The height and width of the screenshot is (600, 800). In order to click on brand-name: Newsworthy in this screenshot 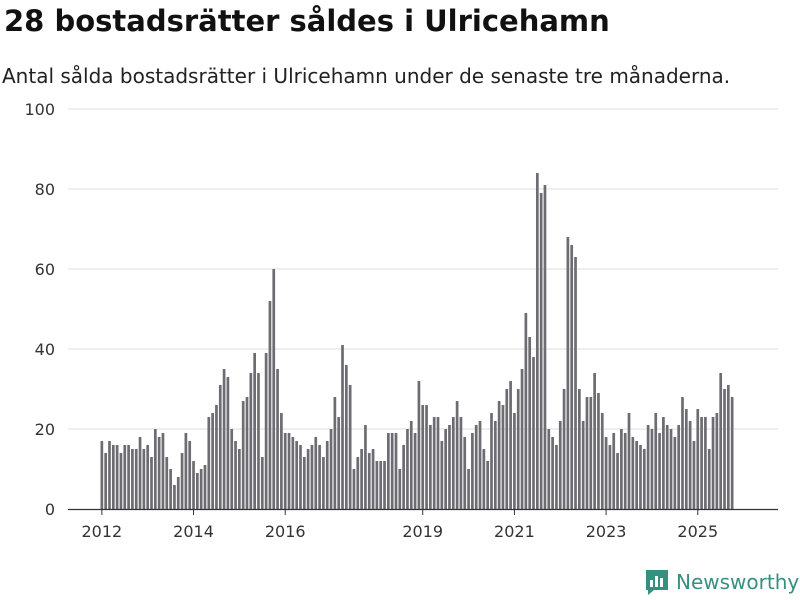, I will do `click(738, 582)`.